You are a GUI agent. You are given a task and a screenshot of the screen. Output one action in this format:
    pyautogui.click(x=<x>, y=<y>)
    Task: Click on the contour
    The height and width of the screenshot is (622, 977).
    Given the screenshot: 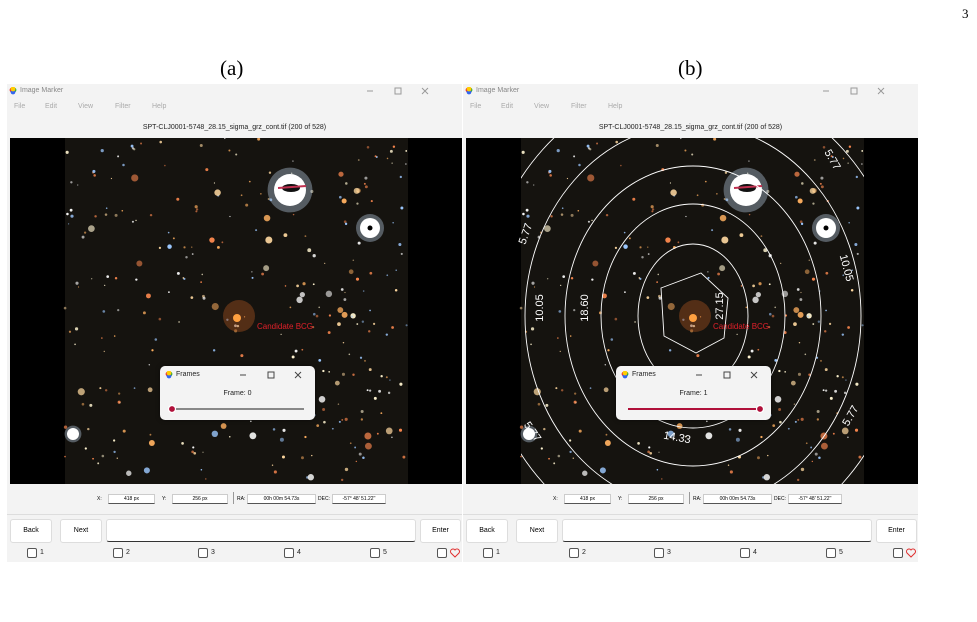 What is the action you would take?
    pyautogui.click(x=693, y=316)
    